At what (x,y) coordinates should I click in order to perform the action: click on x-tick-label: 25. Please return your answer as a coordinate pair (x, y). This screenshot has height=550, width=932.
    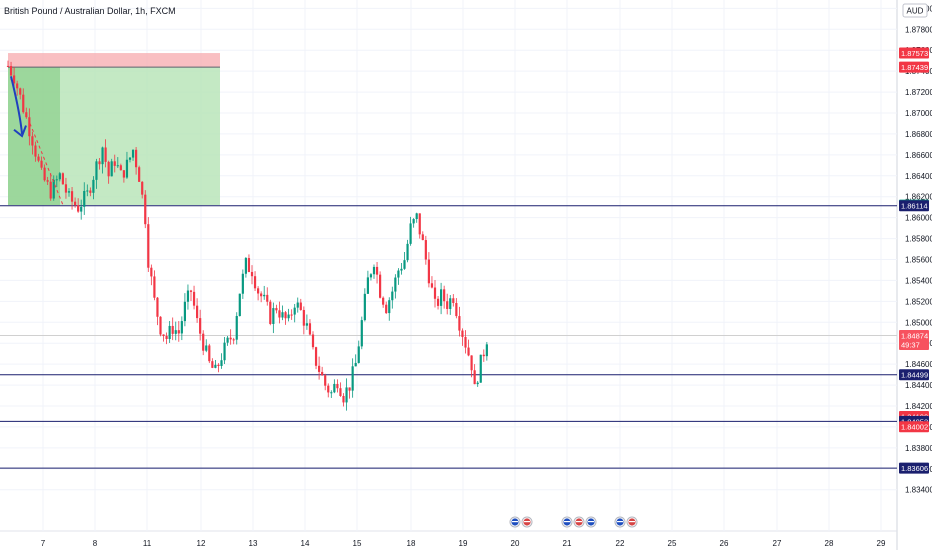
    Looking at the image, I should click on (672, 543).